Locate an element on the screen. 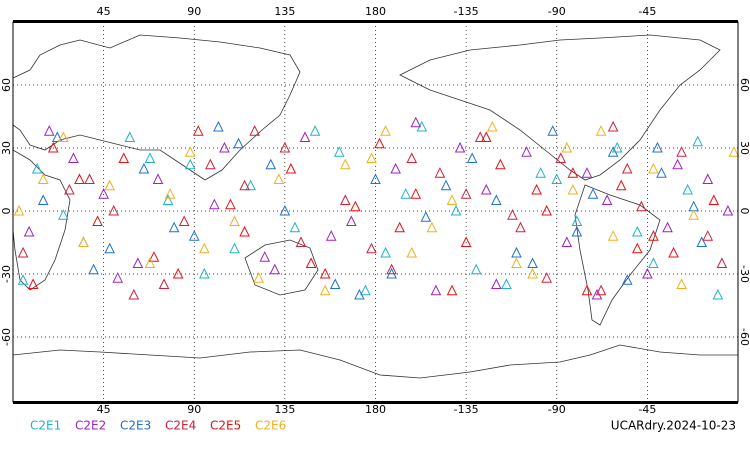  y-tick-label-left: -30 is located at coordinates (6, 274).